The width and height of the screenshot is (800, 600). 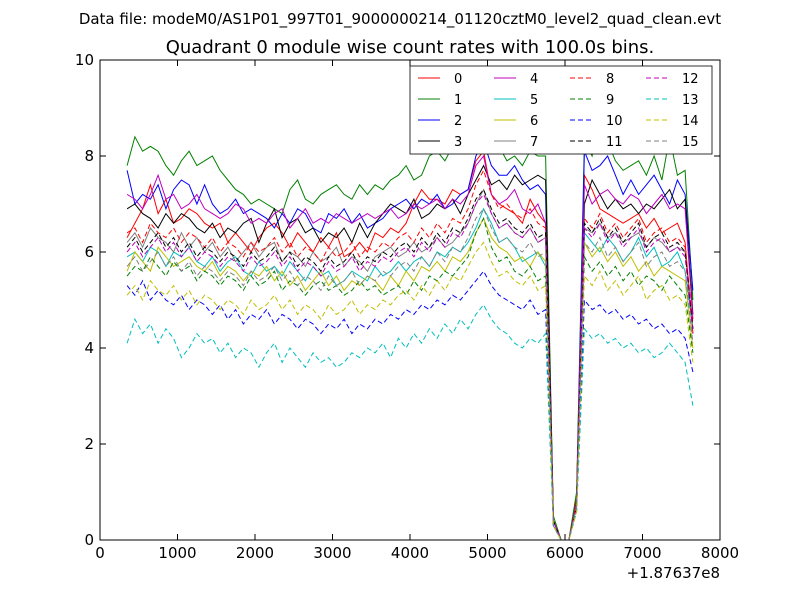 What do you see at coordinates (561, 110) in the screenshot?
I see `legend-box` at bounding box center [561, 110].